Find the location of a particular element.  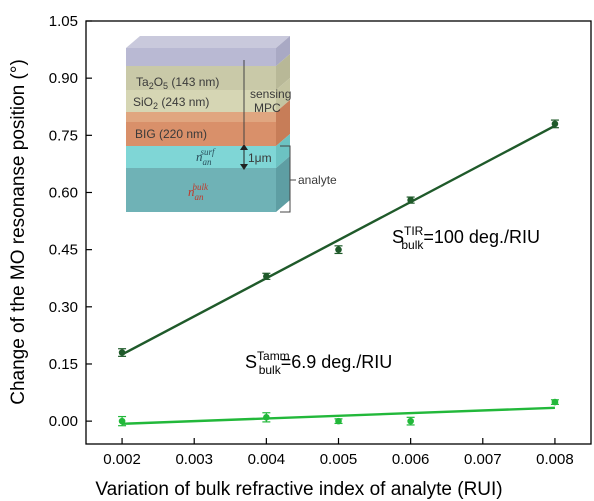

inset-top-face is located at coordinates (208, 42).